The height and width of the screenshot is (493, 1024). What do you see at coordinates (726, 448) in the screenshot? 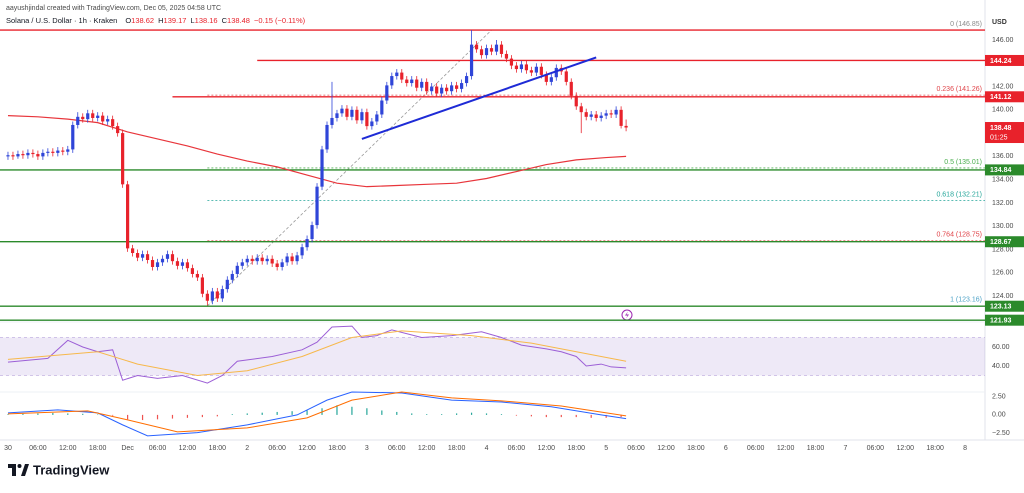
I see `x-tick-label: 6` at bounding box center [726, 448].